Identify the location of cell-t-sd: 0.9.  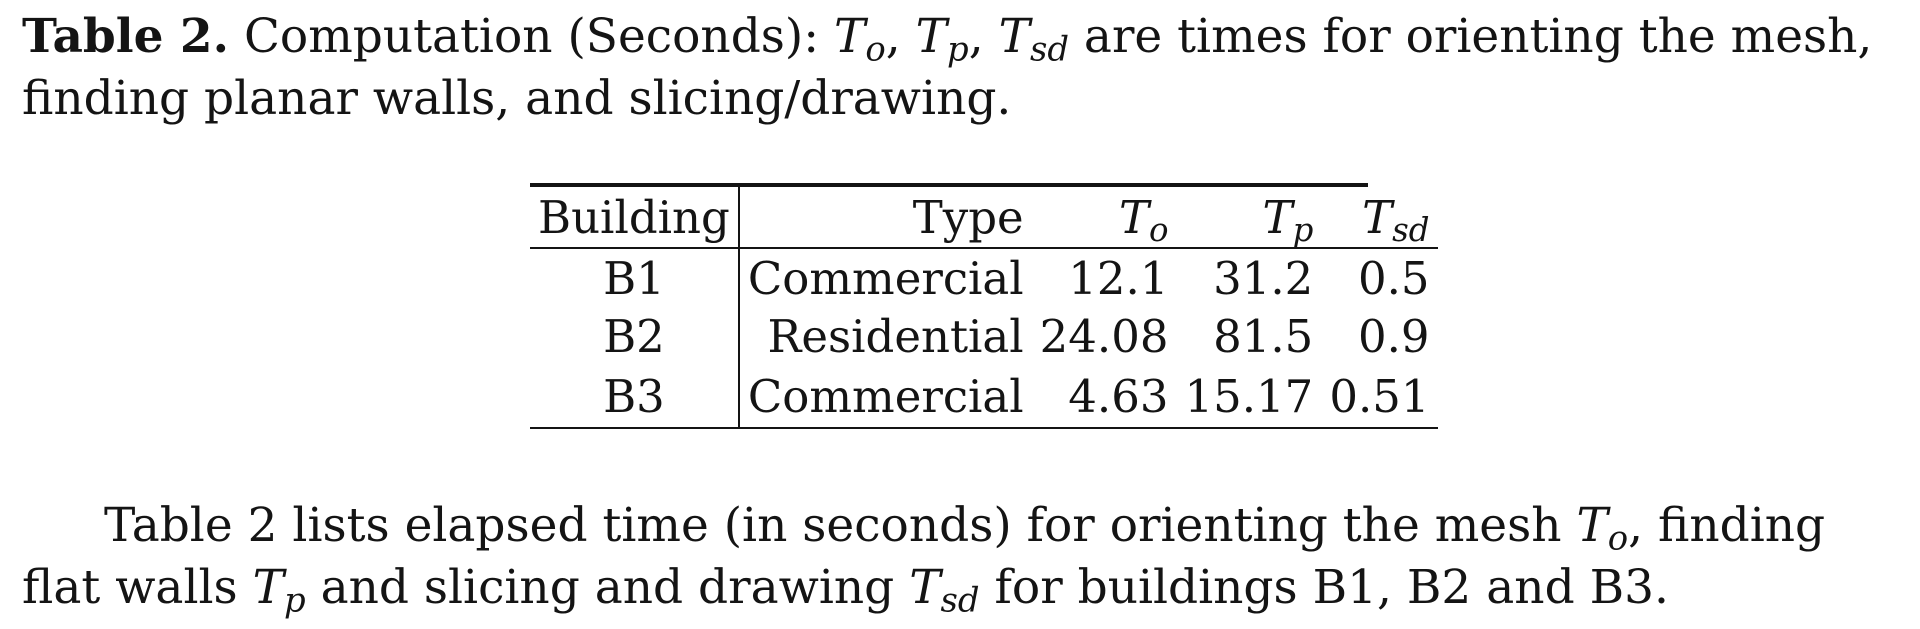
(1393, 336).